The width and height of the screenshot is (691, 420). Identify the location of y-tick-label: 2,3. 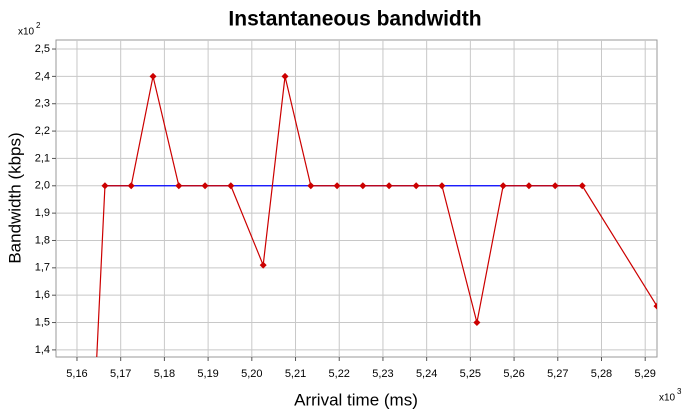
(42, 104).